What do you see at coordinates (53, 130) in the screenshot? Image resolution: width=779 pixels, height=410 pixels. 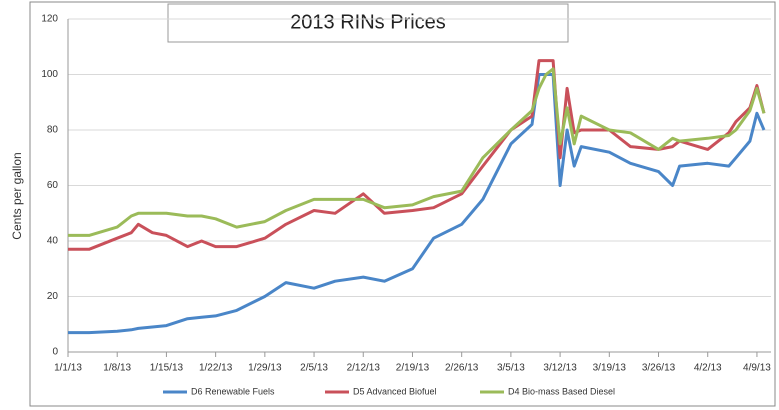 I see `y-tick-label: 80` at bounding box center [53, 130].